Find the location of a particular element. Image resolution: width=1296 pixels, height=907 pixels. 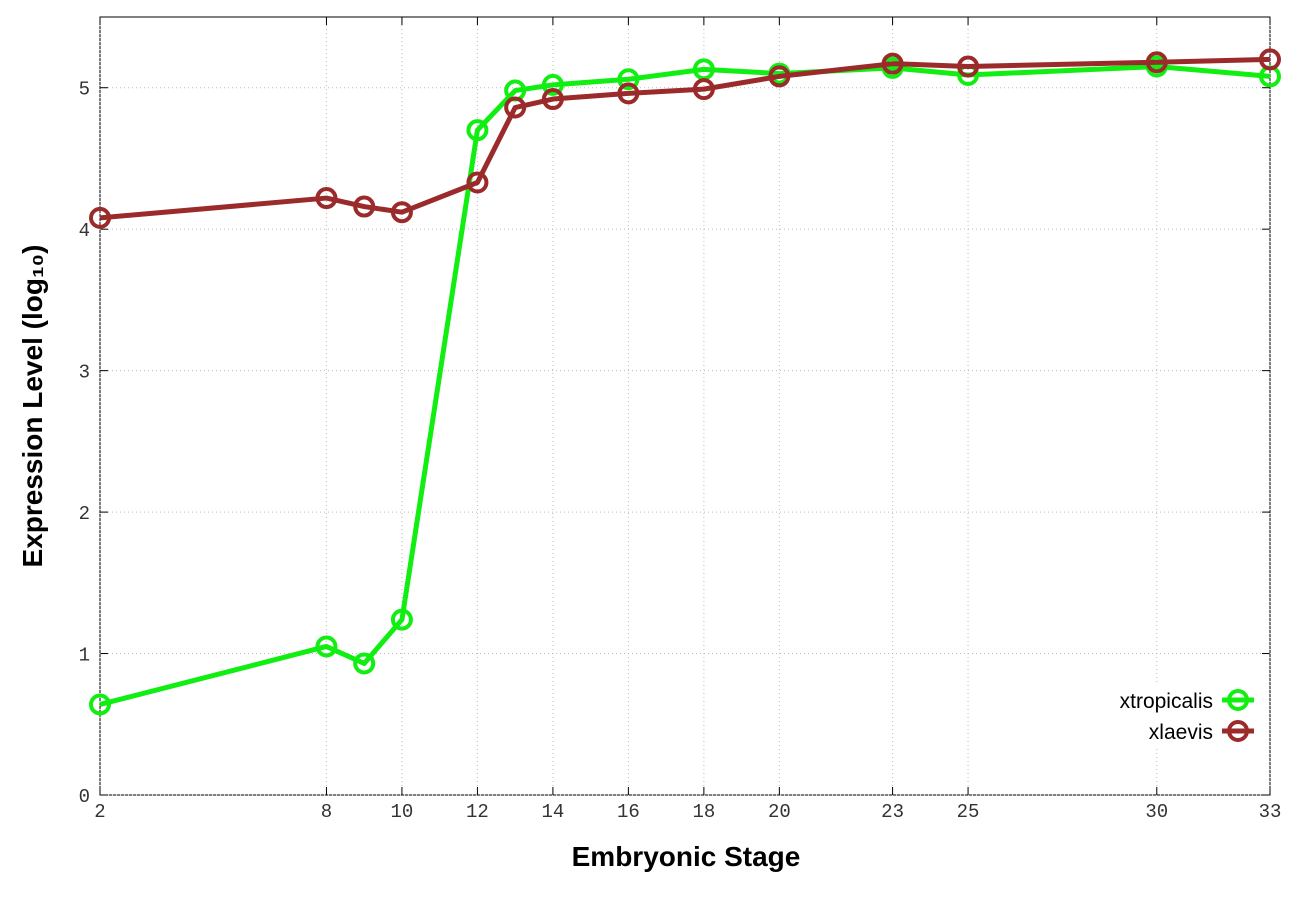

y-tick-label: 4 is located at coordinates (84, 231).